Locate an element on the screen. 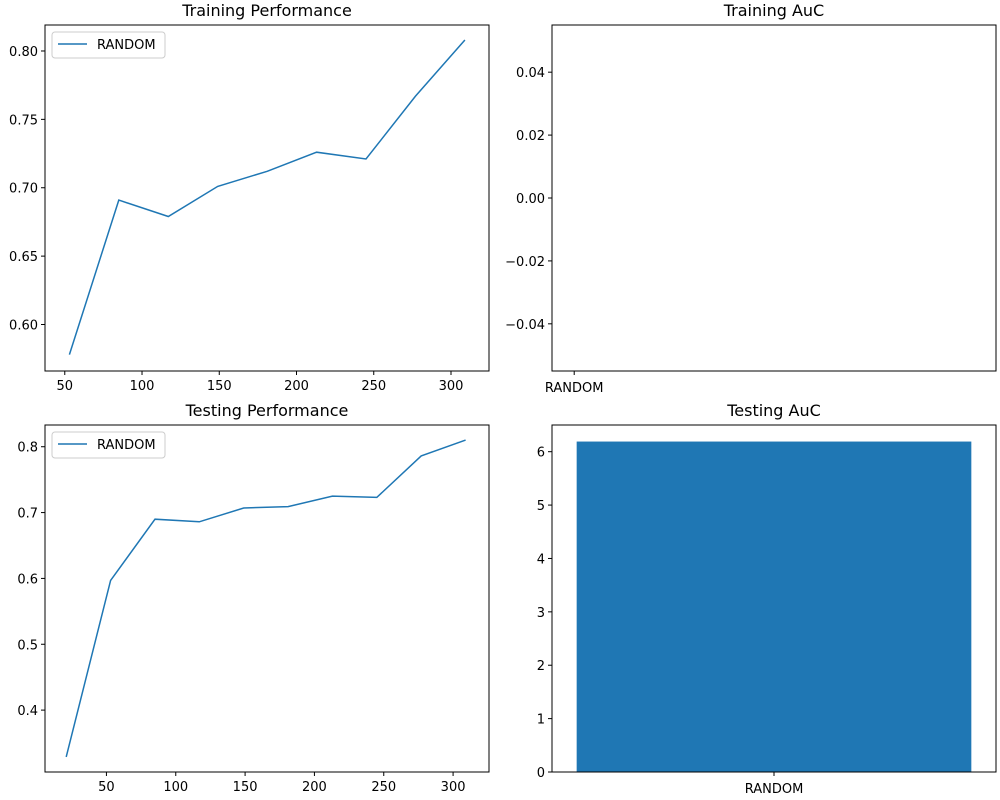  y-tick-label: 6 is located at coordinates (541, 453).